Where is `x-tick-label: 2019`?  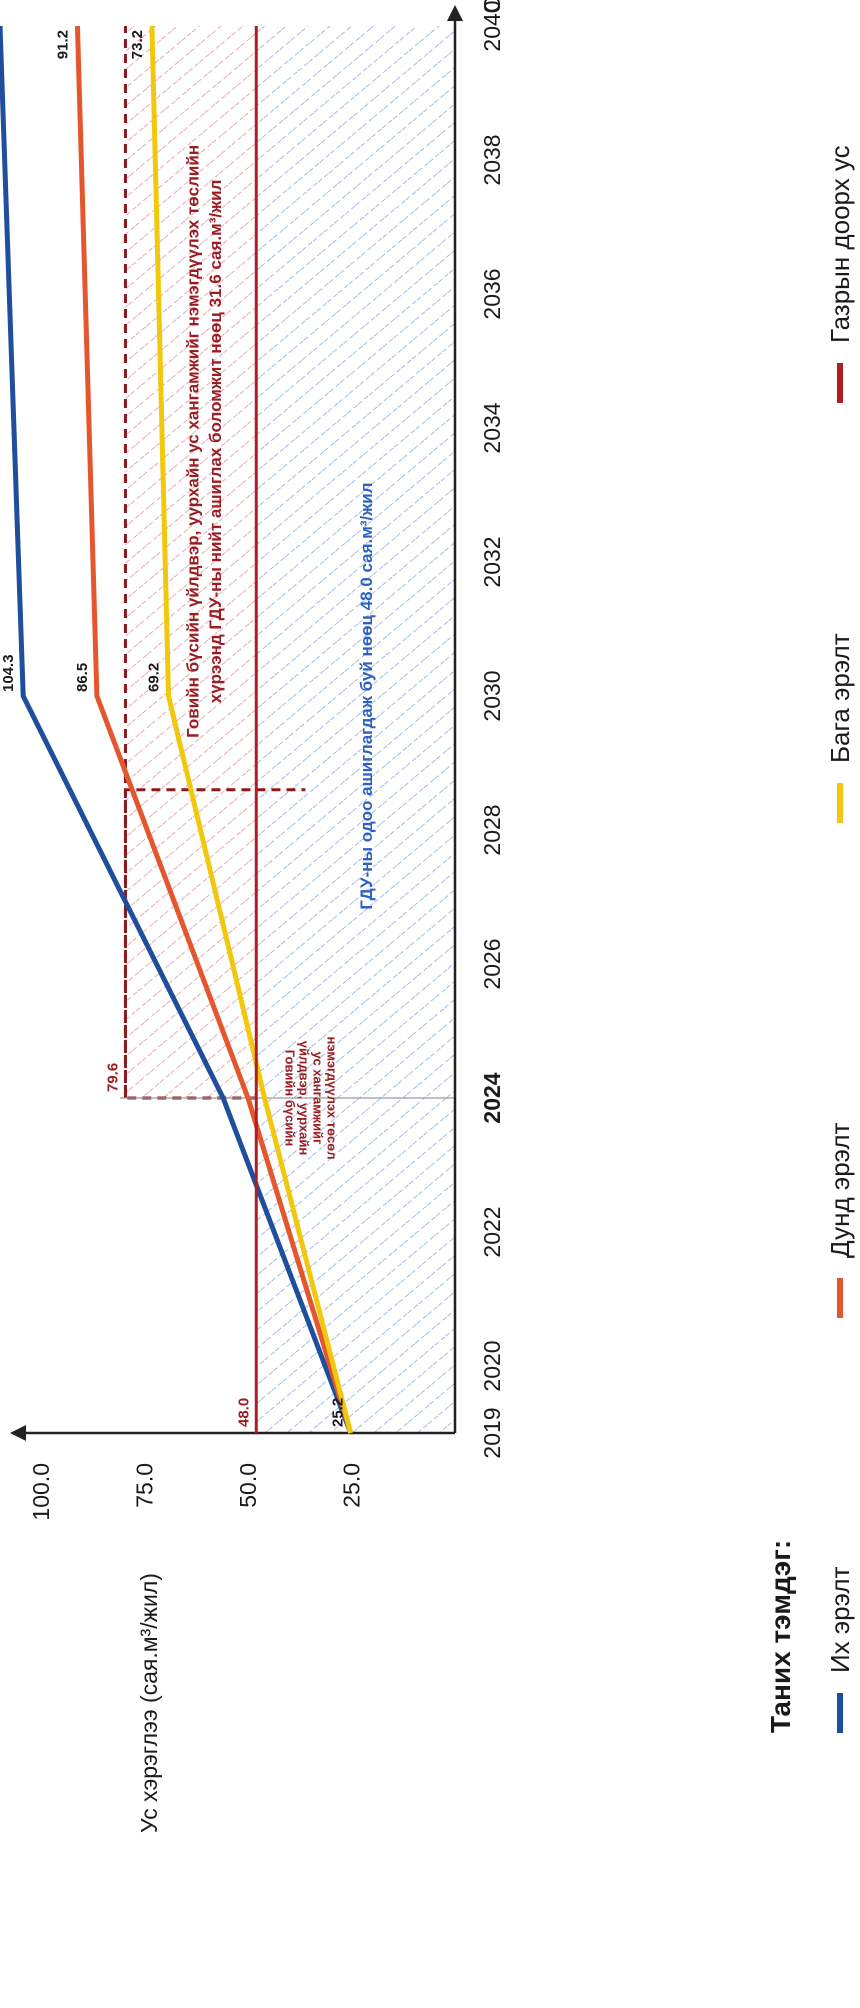
x-tick-label: 2019 is located at coordinates (492, 1432).